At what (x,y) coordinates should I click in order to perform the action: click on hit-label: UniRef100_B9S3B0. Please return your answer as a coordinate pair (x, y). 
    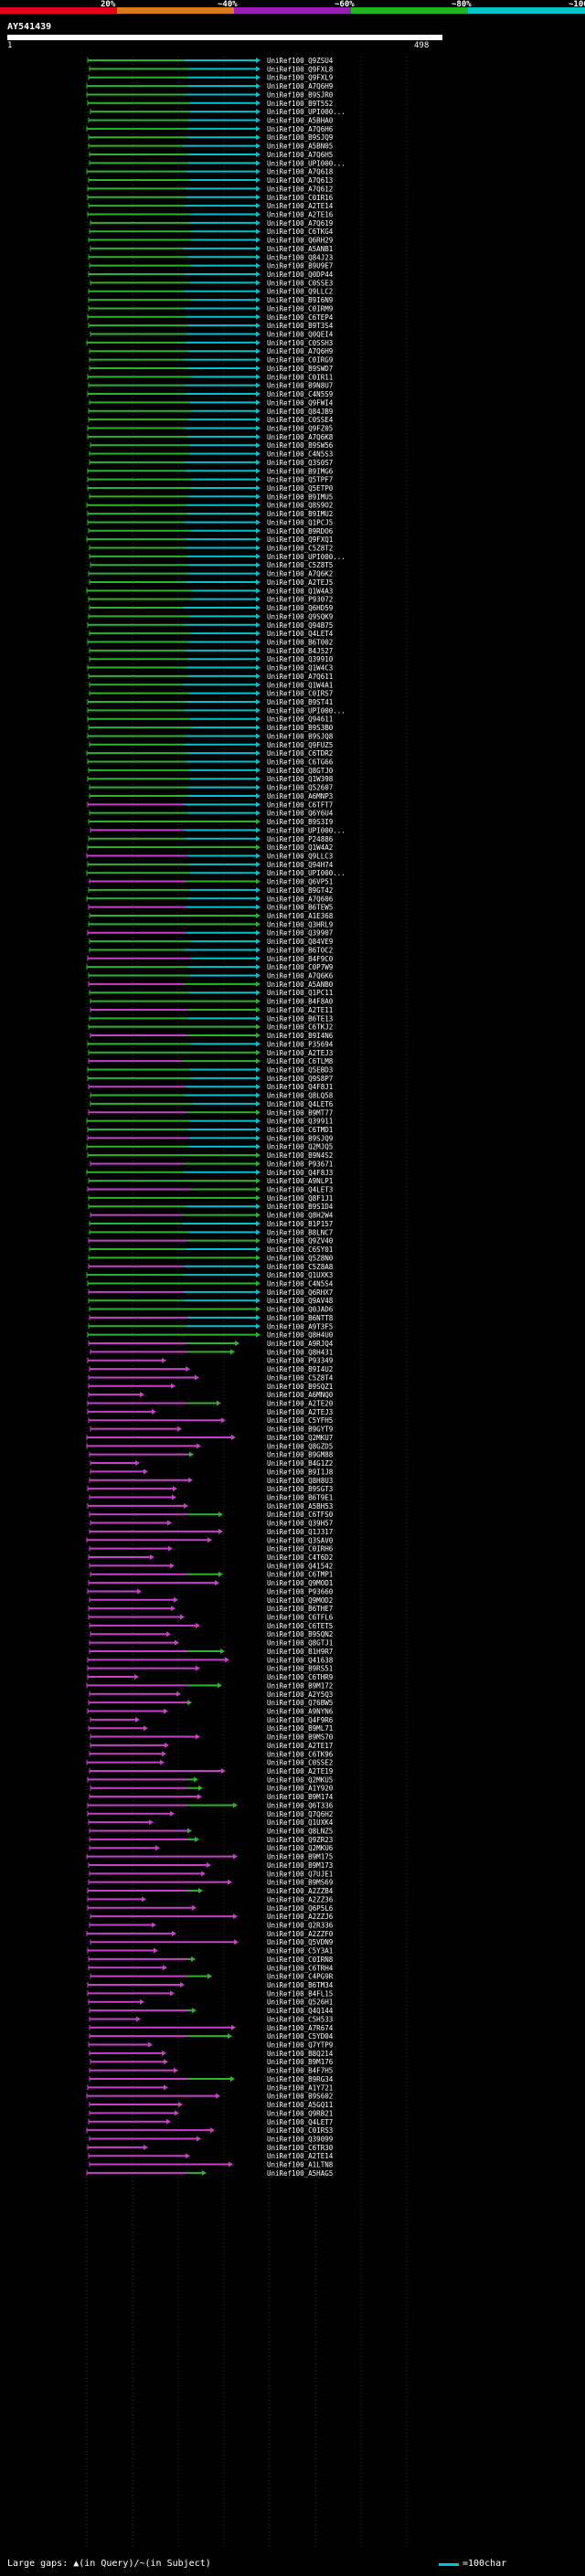
    Looking at the image, I should click on (300, 728).